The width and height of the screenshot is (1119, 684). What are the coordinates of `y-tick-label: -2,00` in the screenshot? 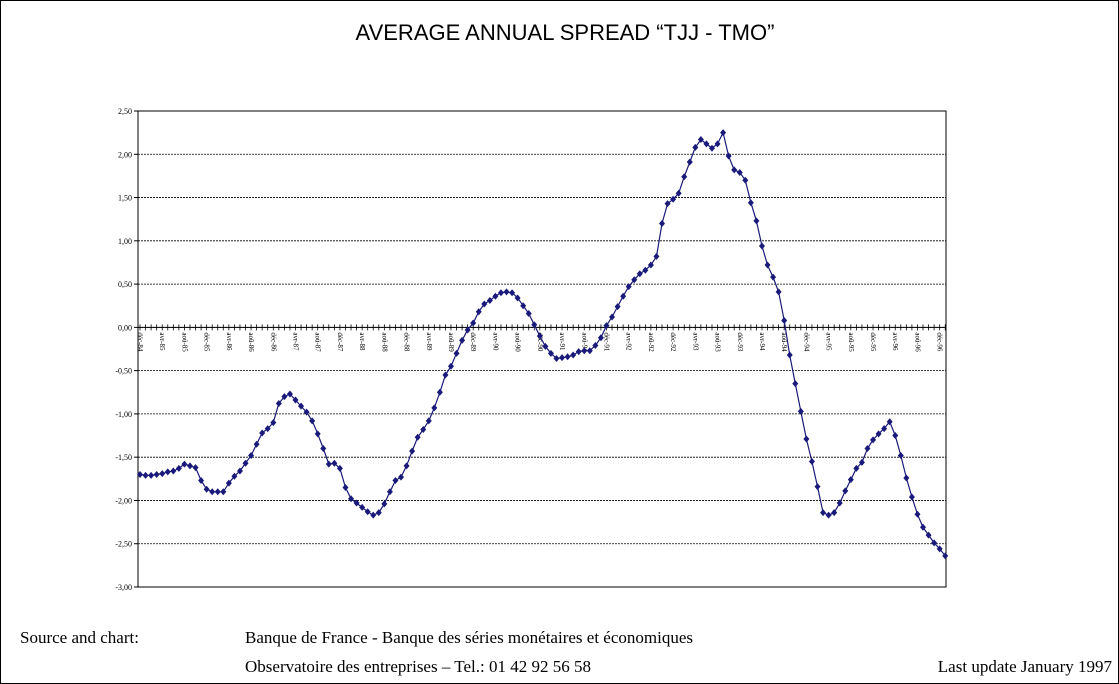 It's located at (123, 500).